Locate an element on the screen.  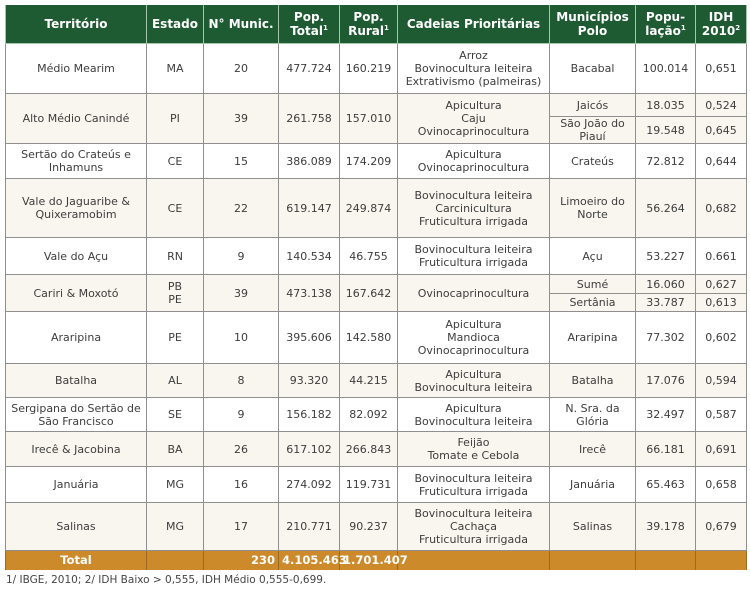
cell-cadeias: Ovinocaprinocultura is located at coordinates (473, 293).